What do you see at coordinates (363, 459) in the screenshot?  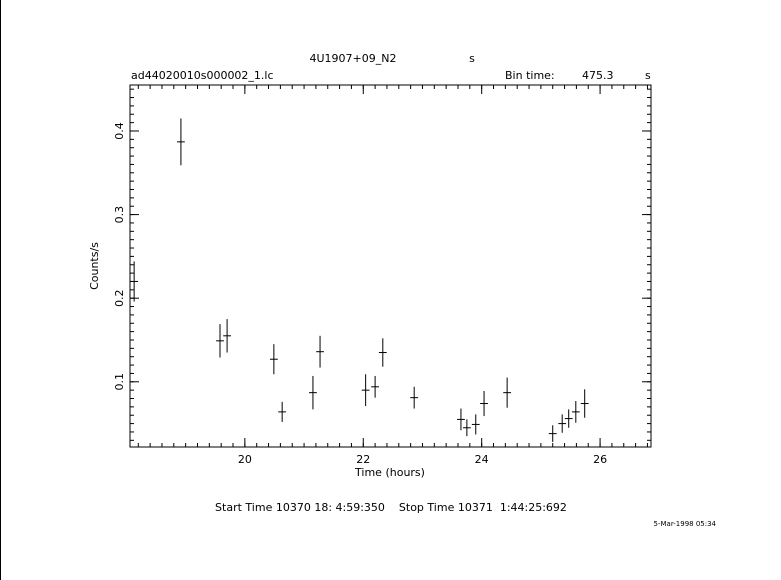 I see `x-tick-label: 22` at bounding box center [363, 459].